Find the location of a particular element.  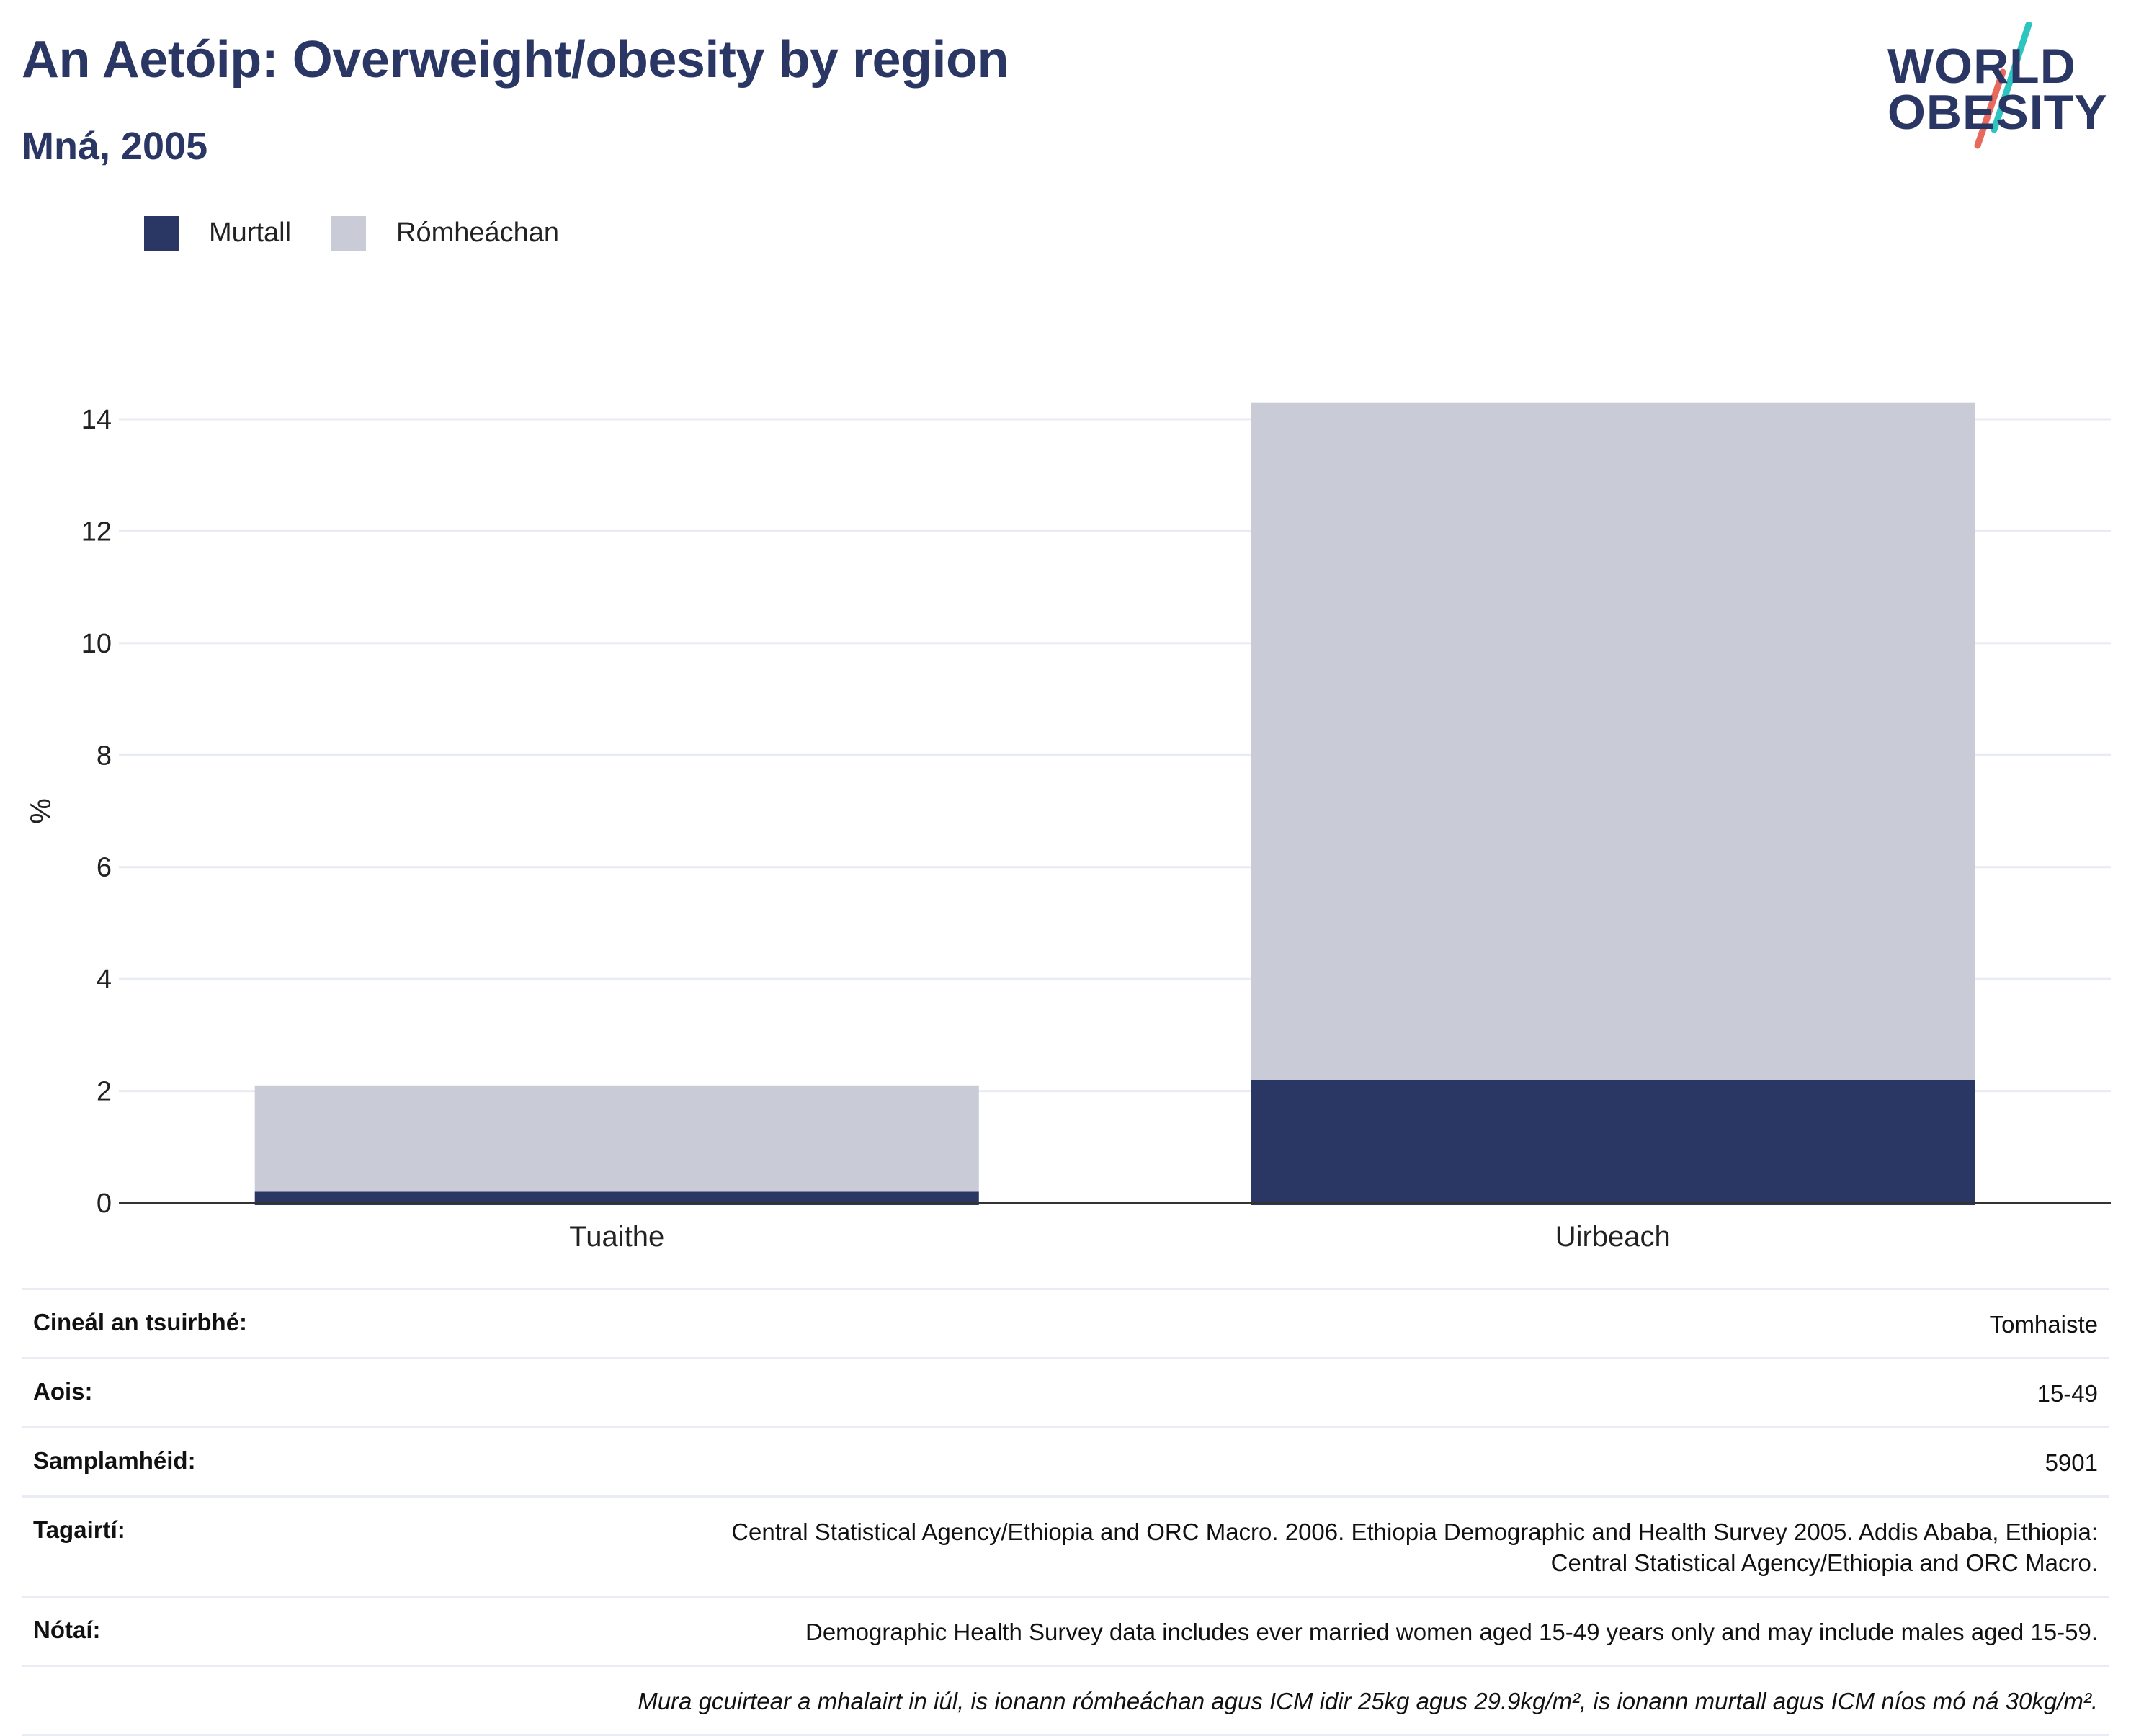

y-tick-label: 10 is located at coordinates (97, 644).